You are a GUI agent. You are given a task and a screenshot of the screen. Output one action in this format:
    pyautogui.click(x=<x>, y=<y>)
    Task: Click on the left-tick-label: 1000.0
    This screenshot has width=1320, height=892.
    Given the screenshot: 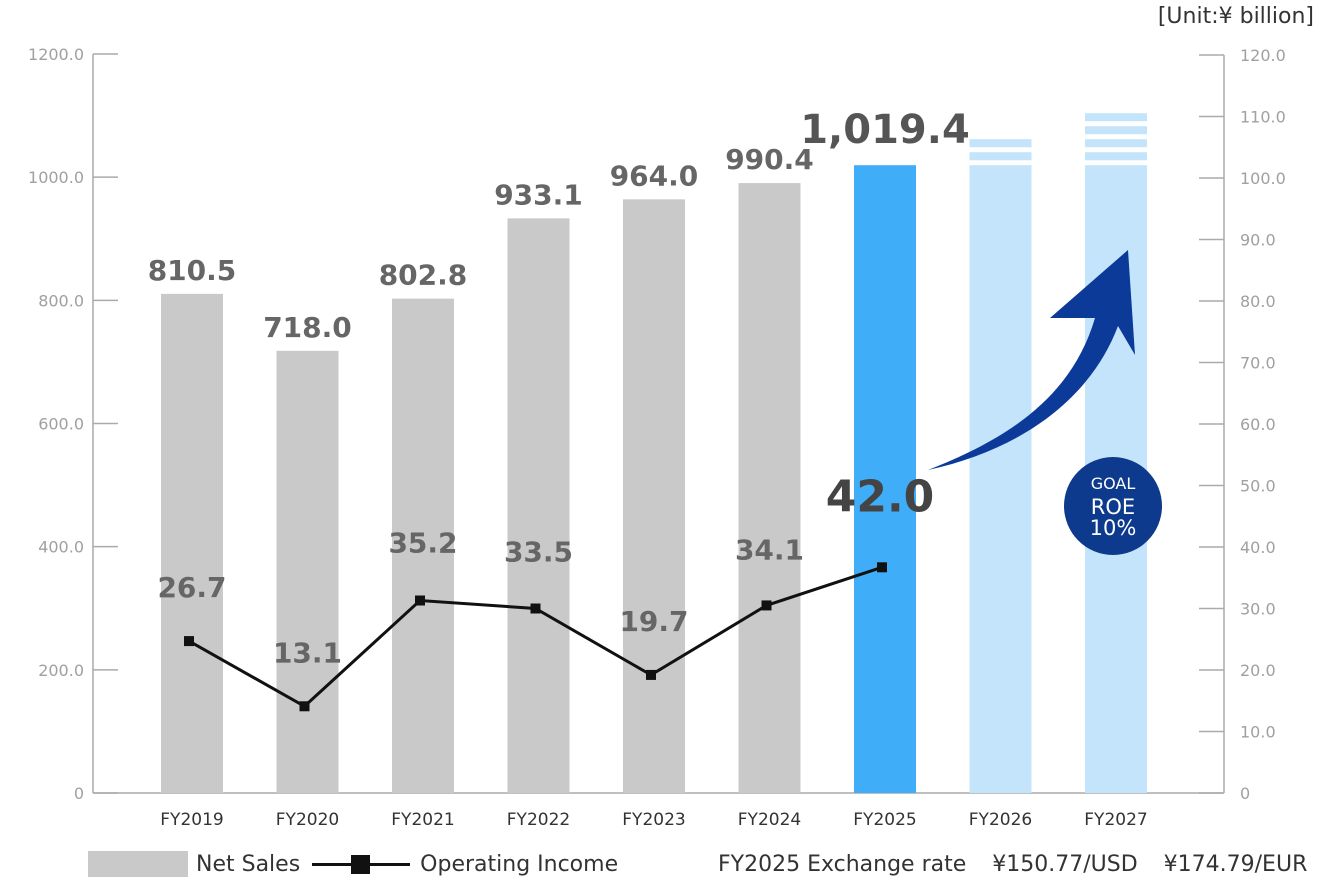 What is the action you would take?
    pyautogui.click(x=56, y=177)
    